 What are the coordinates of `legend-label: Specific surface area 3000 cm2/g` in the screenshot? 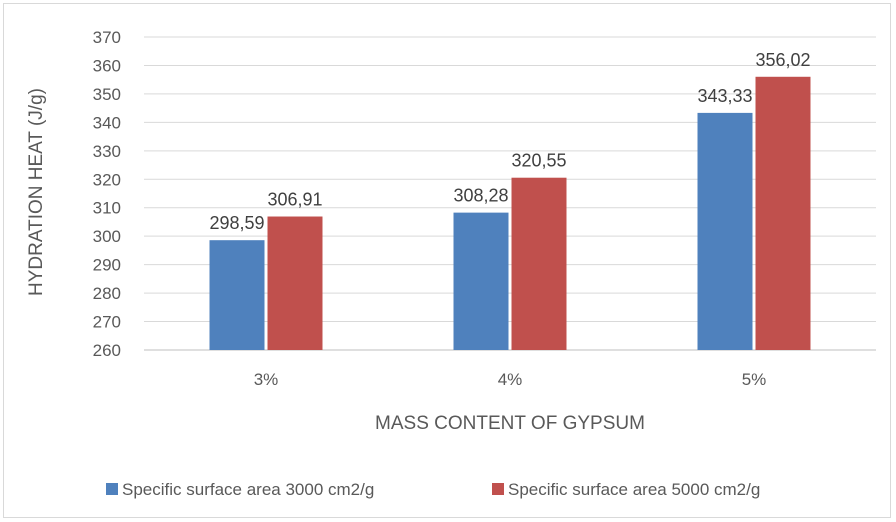 It's located at (248, 489).